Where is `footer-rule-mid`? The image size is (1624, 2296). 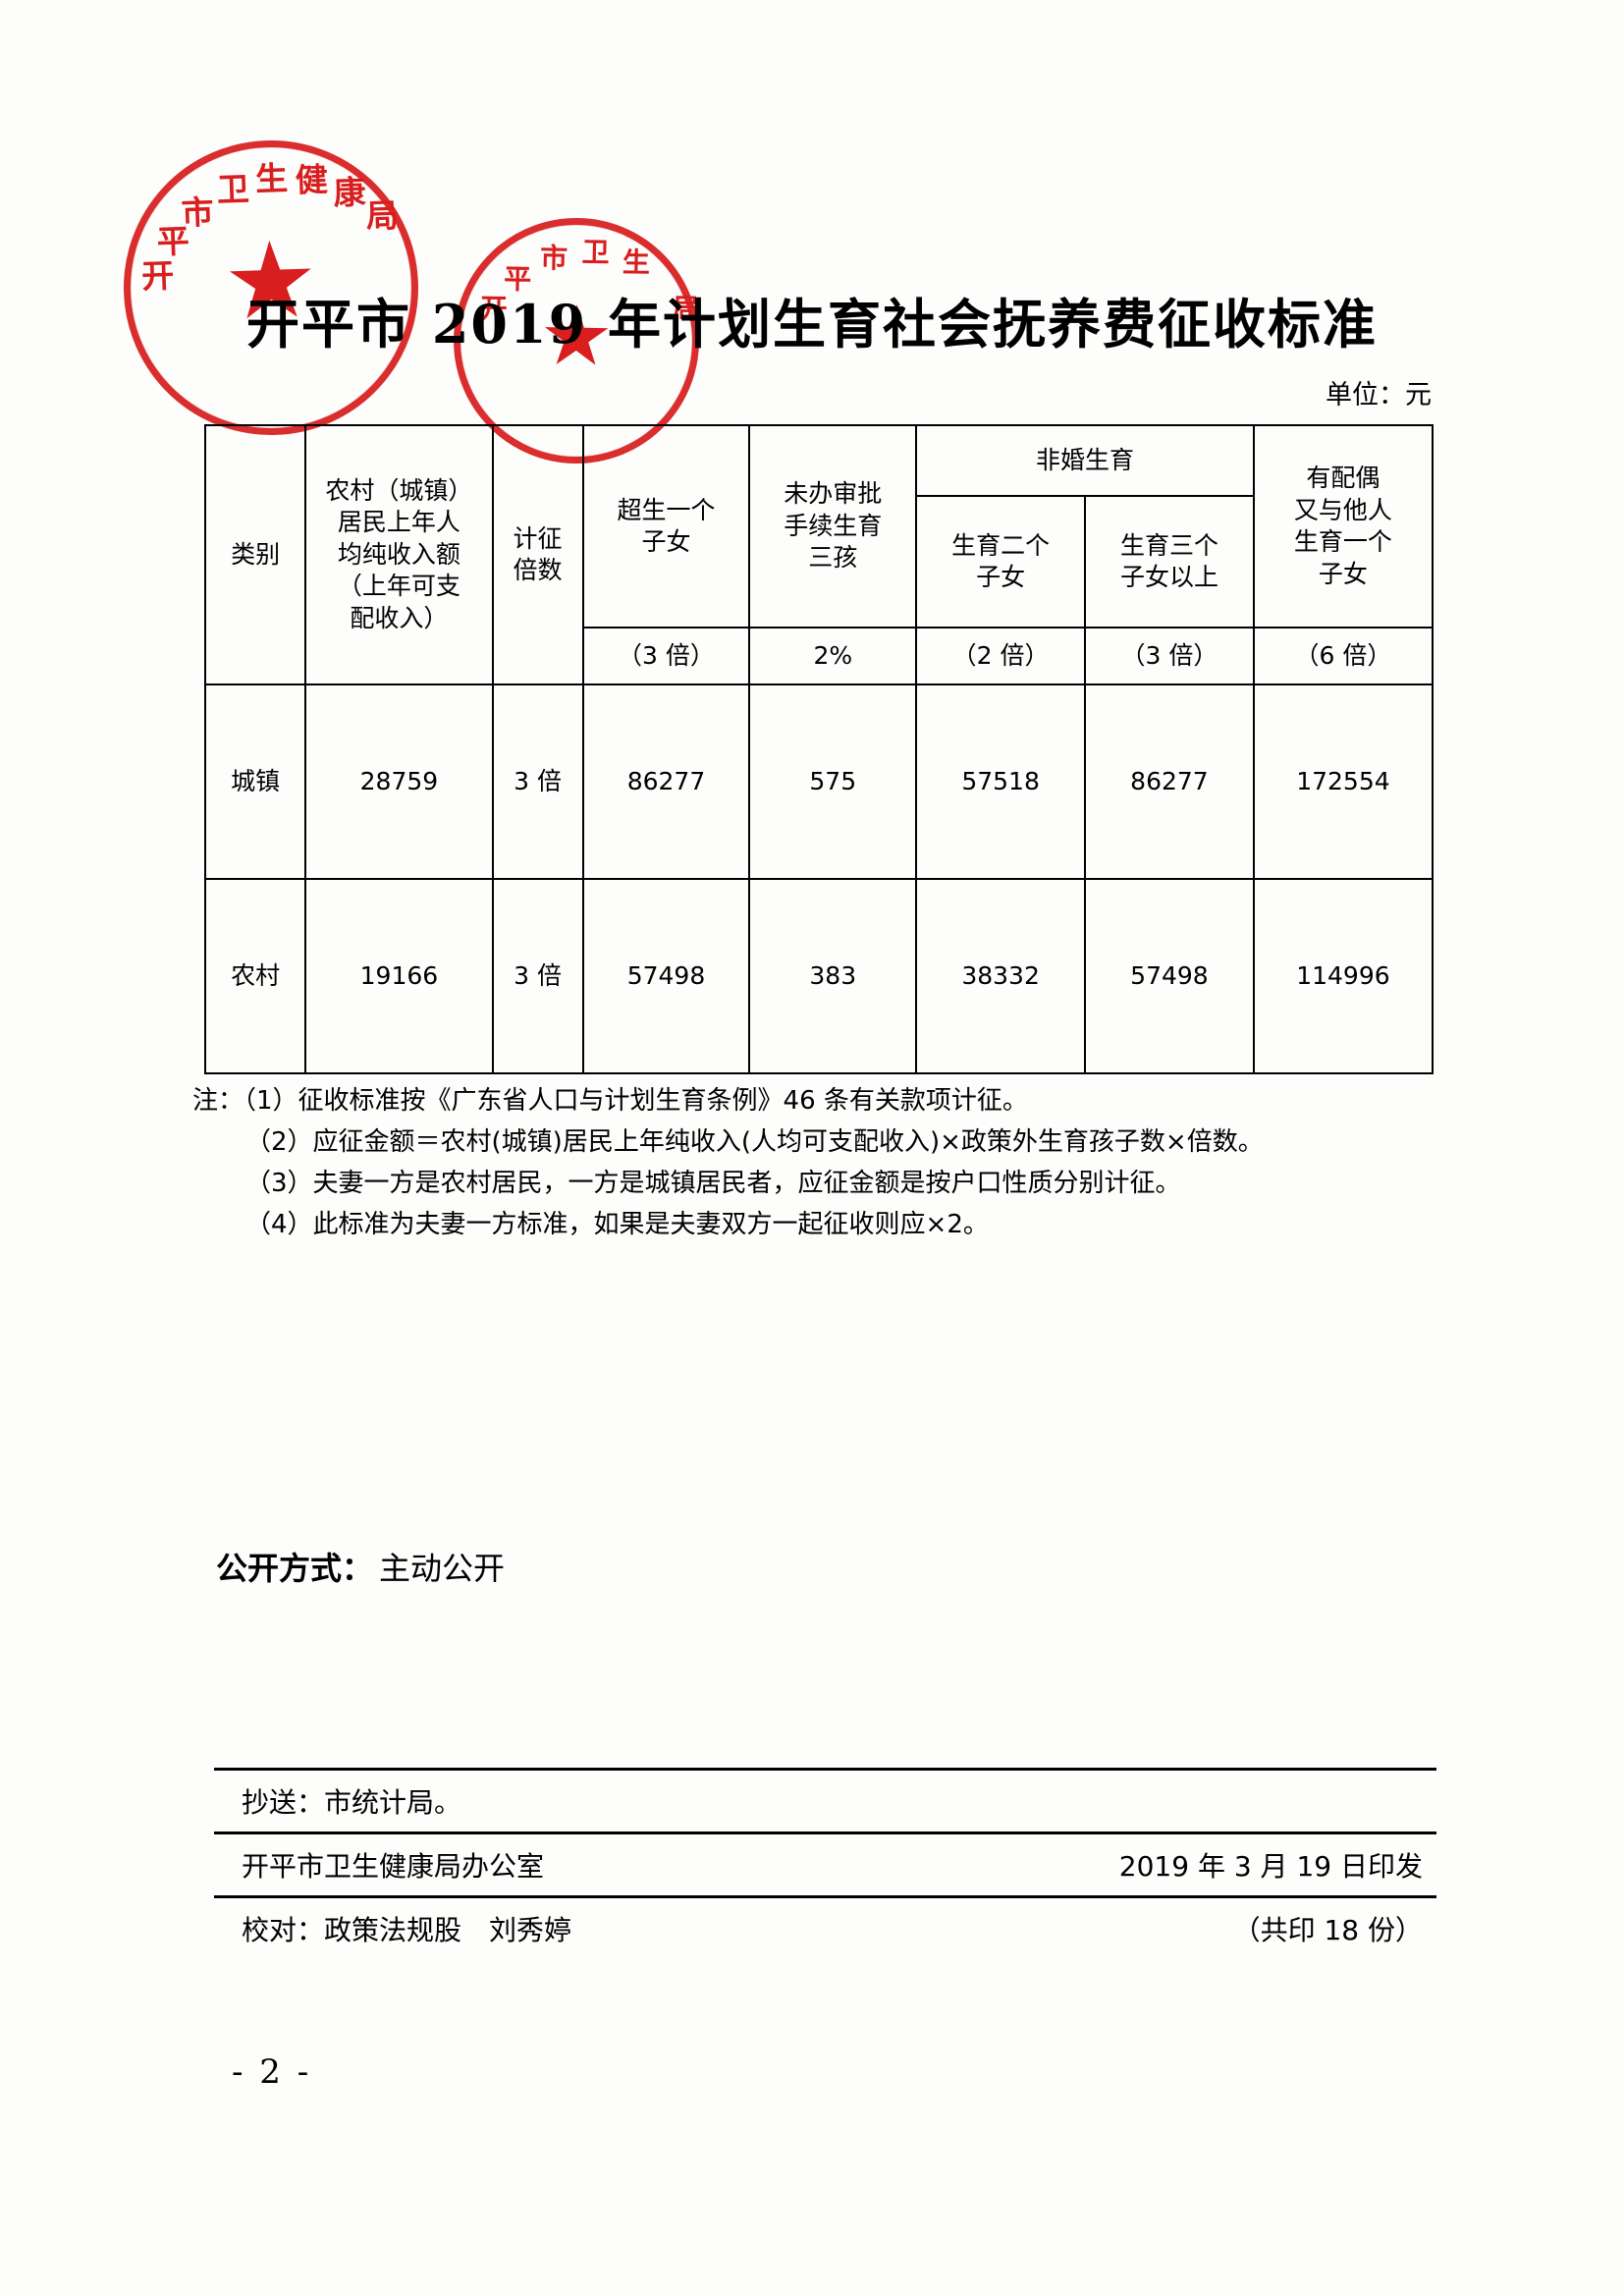
footer-rule-mid is located at coordinates (825, 1832).